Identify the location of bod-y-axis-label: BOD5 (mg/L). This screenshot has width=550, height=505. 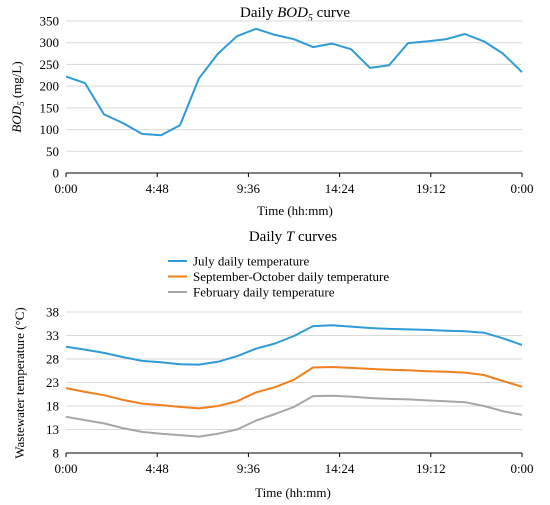
(17, 96).